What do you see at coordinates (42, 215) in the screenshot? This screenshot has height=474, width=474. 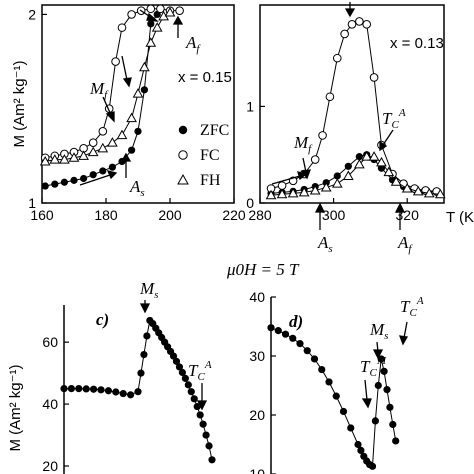 I see `x-tick-label: 160` at bounding box center [42, 215].